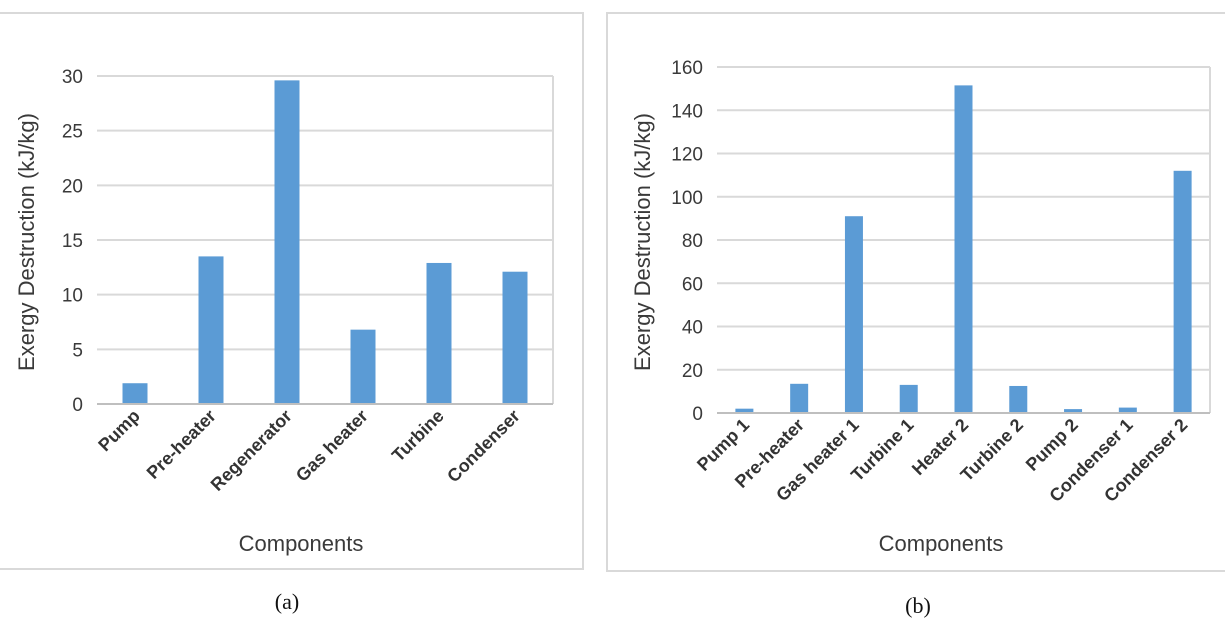 This screenshot has height=627, width=1225. What do you see at coordinates (692, 284) in the screenshot?
I see `chart-b-ytick-label: 60` at bounding box center [692, 284].